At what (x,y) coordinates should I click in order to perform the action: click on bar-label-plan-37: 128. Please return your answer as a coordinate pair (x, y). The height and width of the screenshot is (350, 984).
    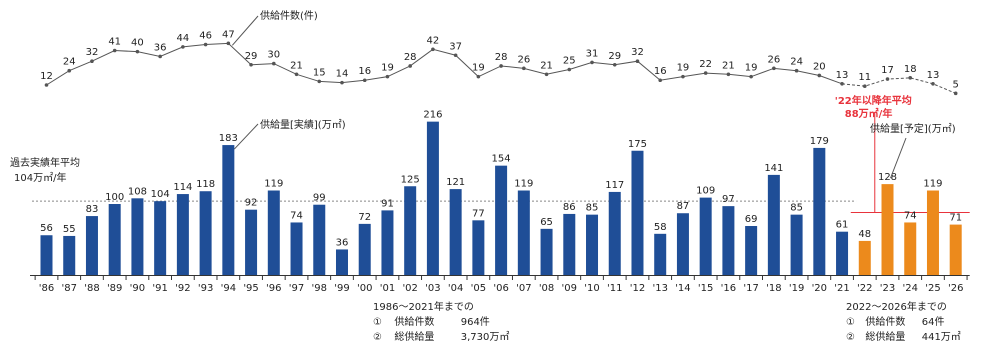
    Looking at the image, I should click on (887, 177).